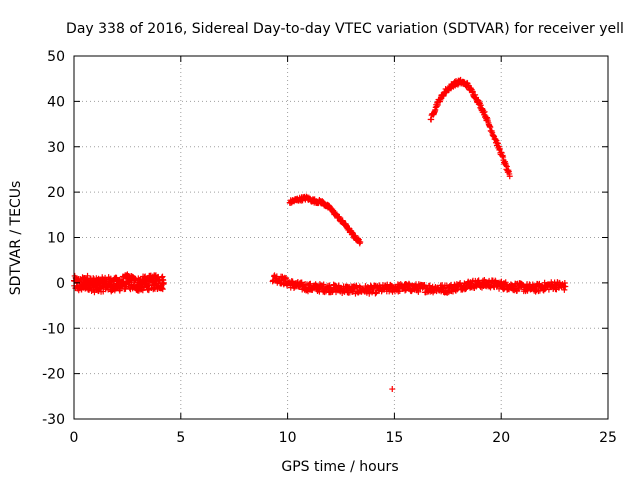  I want to click on y-tick-label: -10, so click(53, 329).